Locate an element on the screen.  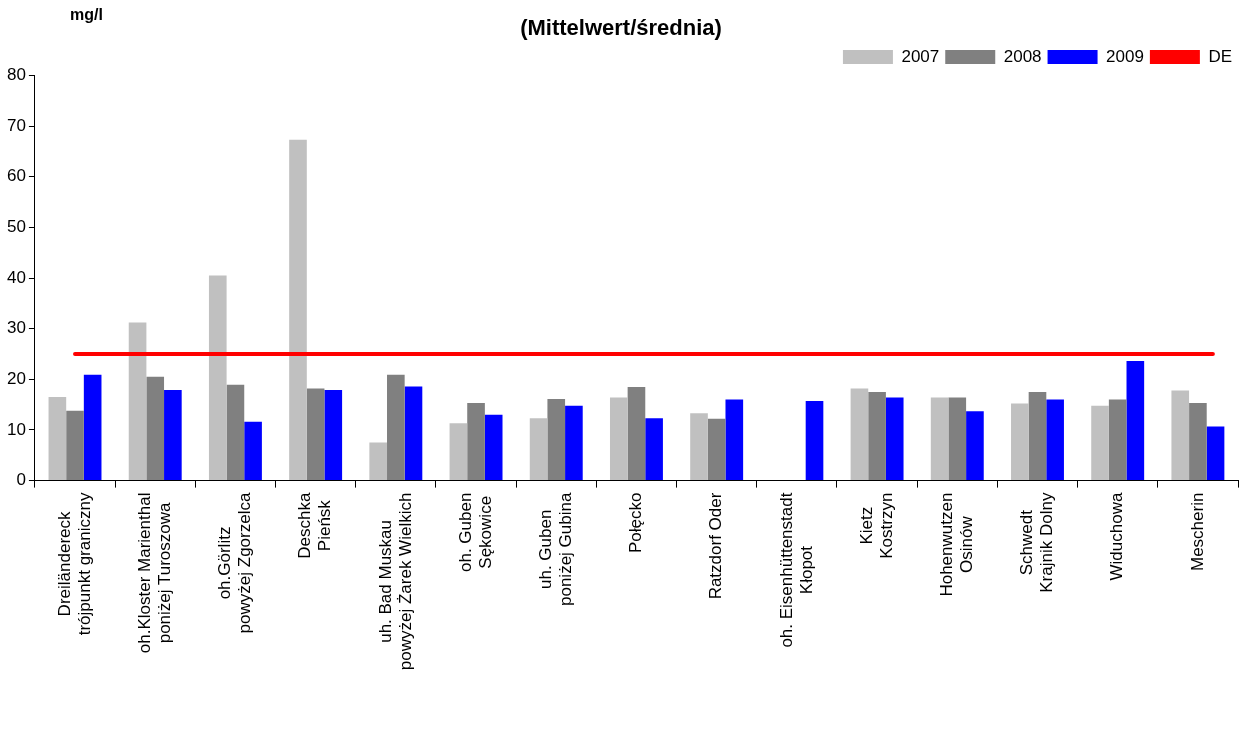
y-tick-label: 20 is located at coordinates (16, 378).